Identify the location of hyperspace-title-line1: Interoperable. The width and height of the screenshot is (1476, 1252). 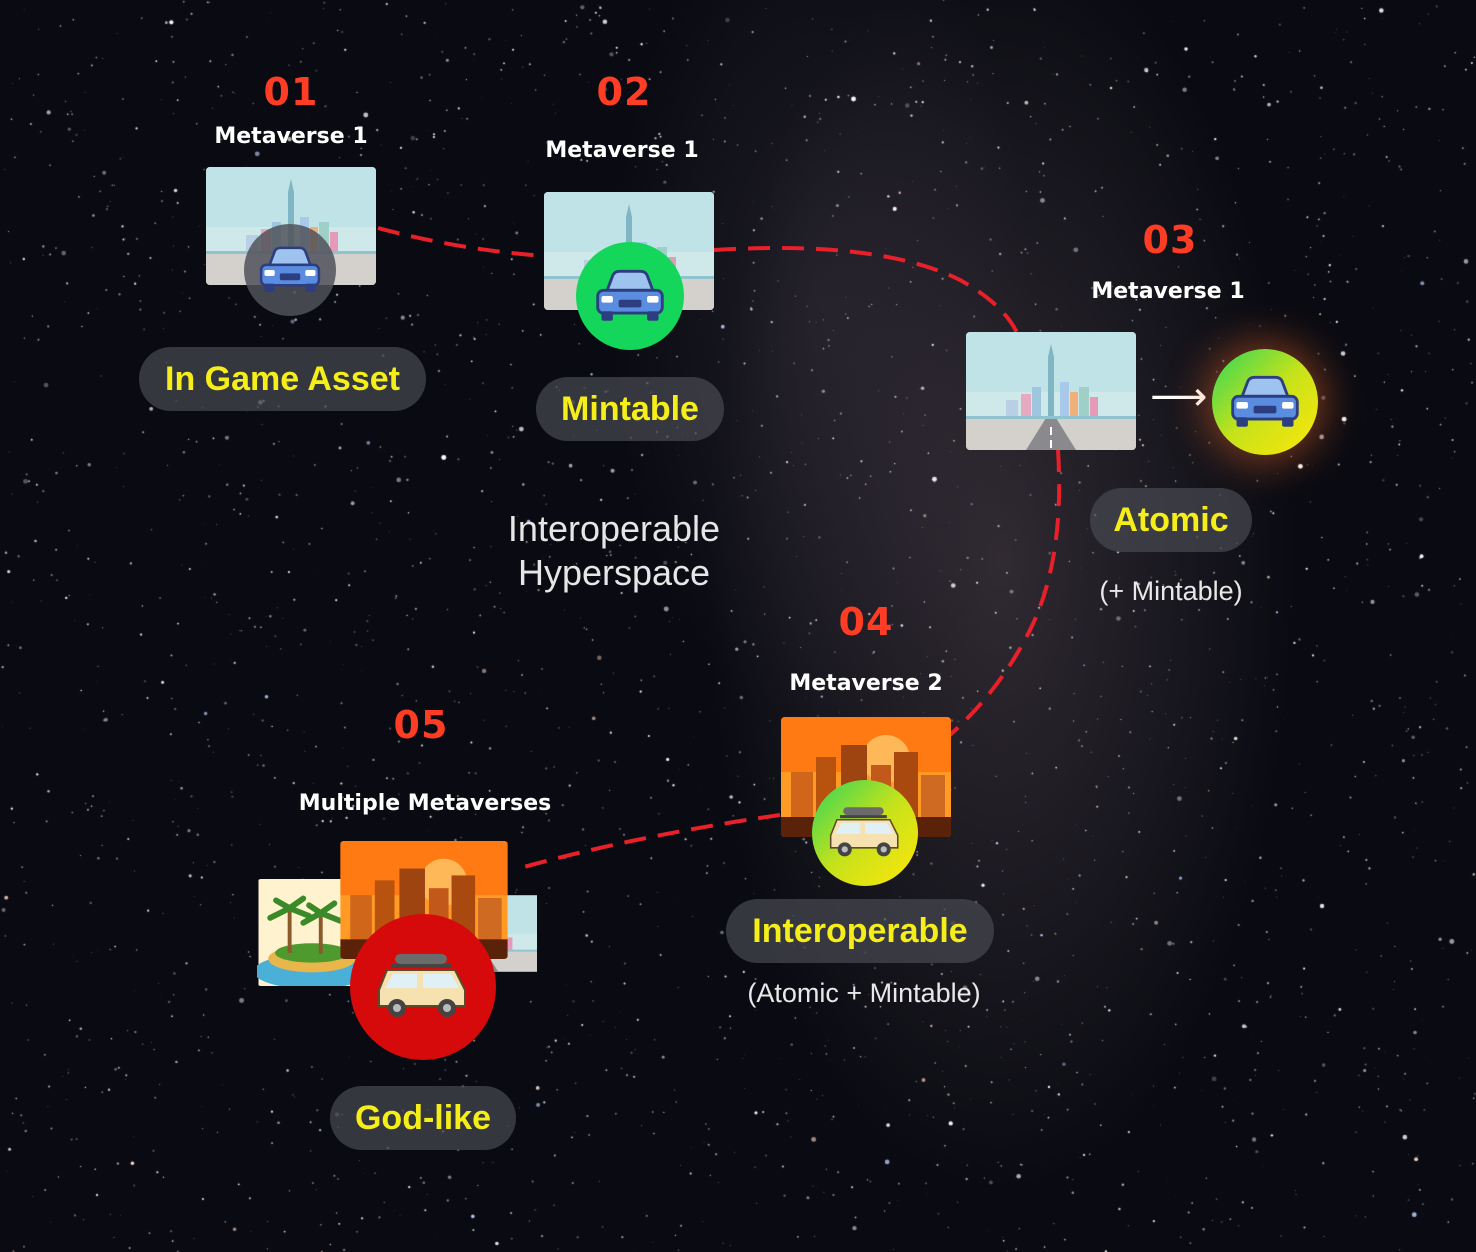
(614, 529).